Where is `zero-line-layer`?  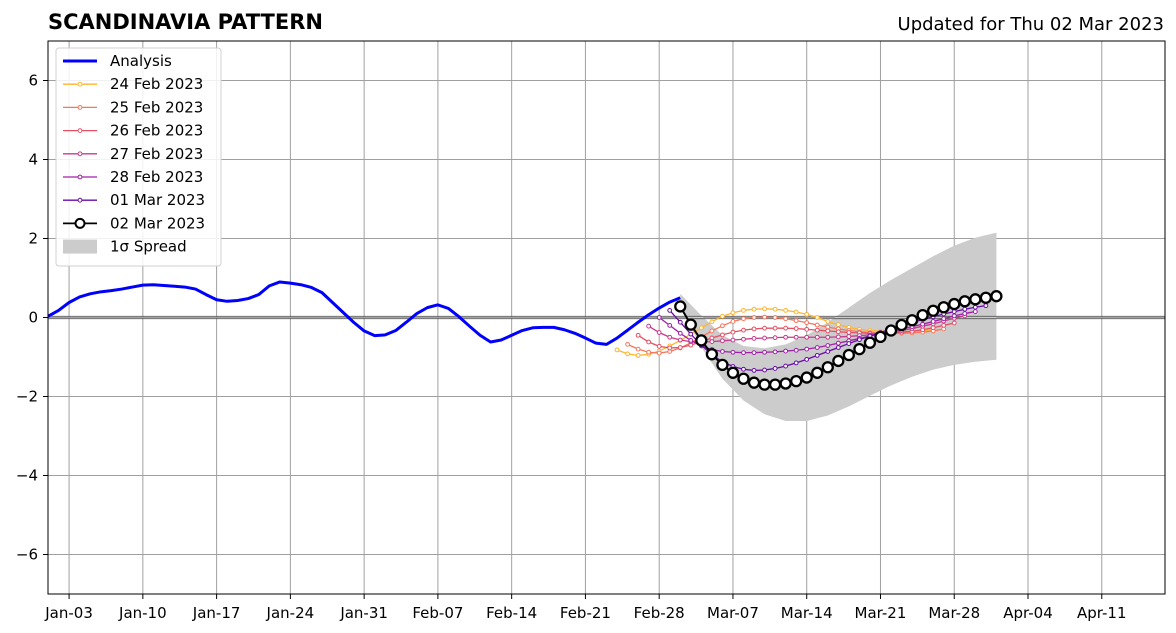
zero-line-layer is located at coordinates (606, 317).